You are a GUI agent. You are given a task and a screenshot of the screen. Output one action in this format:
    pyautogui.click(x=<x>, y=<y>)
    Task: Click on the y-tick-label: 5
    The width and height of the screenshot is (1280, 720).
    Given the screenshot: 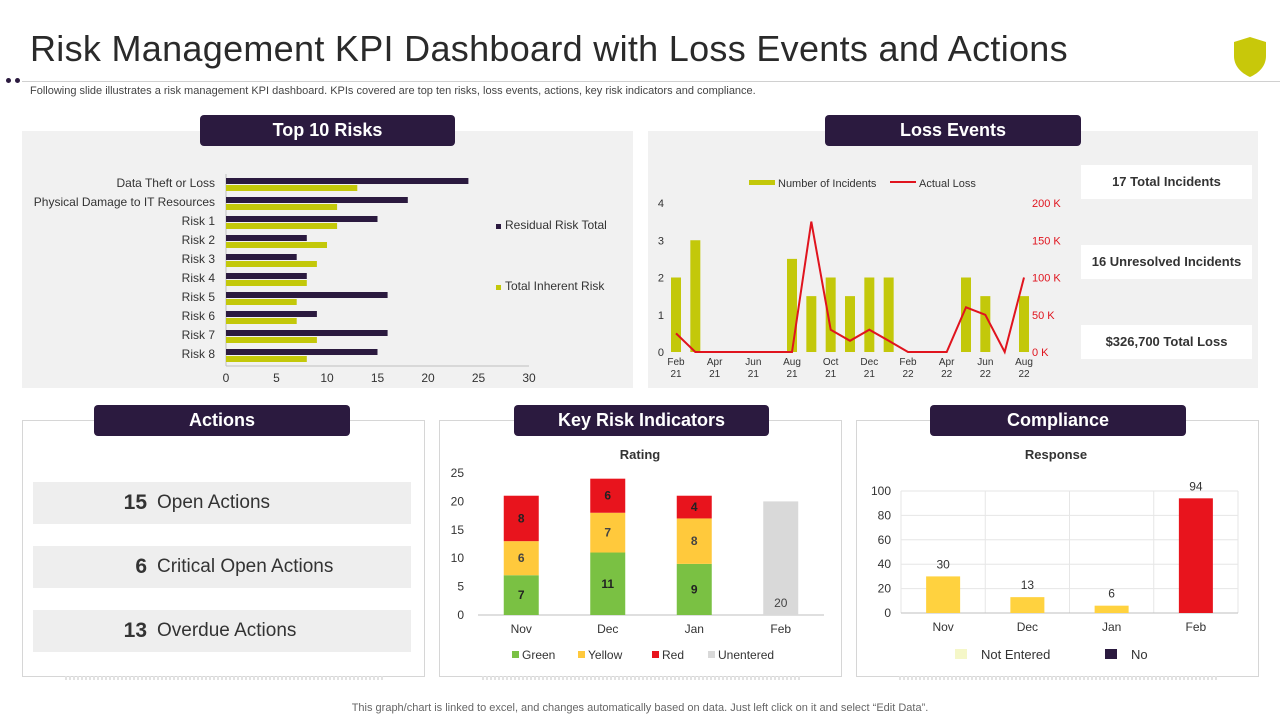 What is the action you would take?
    pyautogui.click(x=460, y=587)
    